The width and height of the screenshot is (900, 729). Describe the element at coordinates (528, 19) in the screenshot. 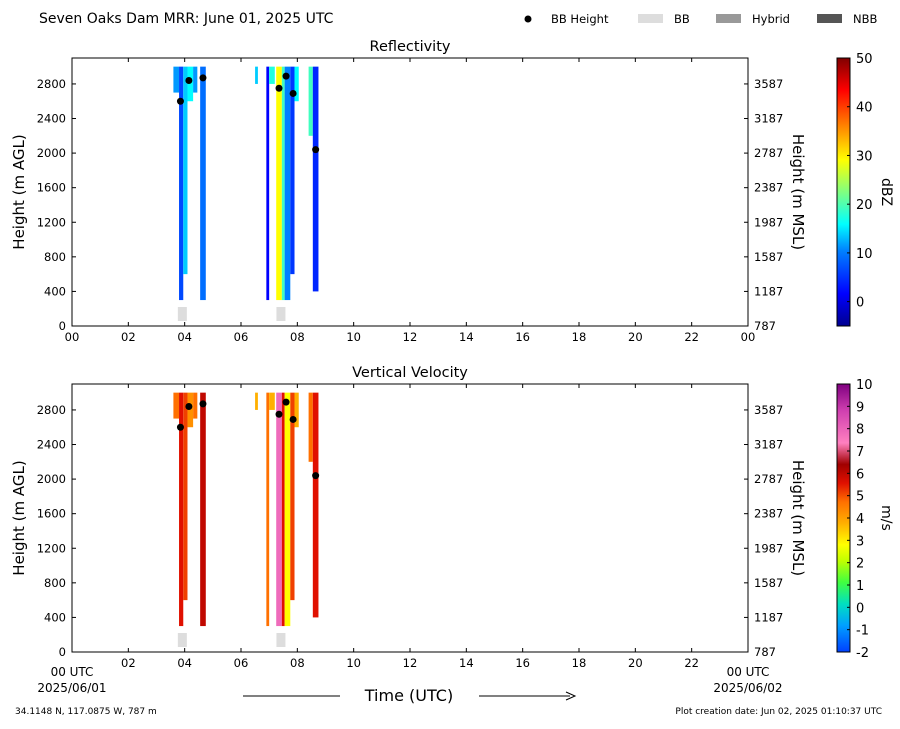

I see `legend-dot-icon` at that location.